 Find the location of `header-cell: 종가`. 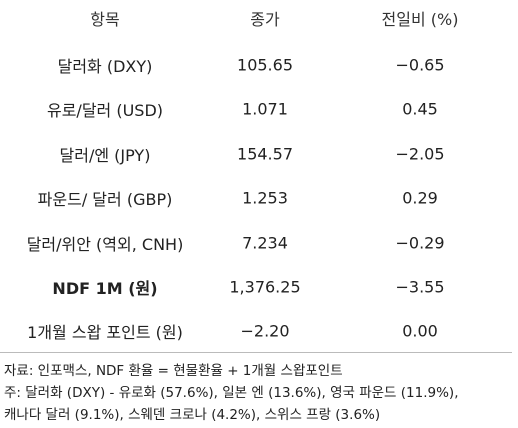

header-cell: 종가 is located at coordinates (265, 19).